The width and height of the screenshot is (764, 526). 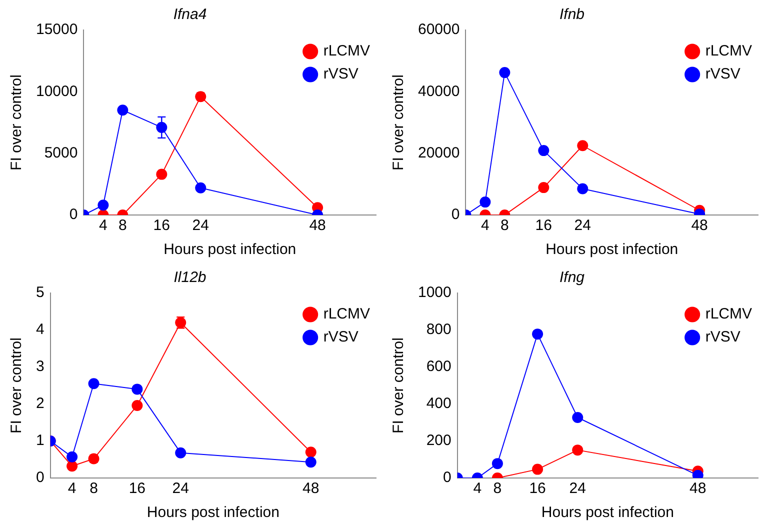 What do you see at coordinates (40, 293) in the screenshot?
I see `y-tick-label: 5` at bounding box center [40, 293].